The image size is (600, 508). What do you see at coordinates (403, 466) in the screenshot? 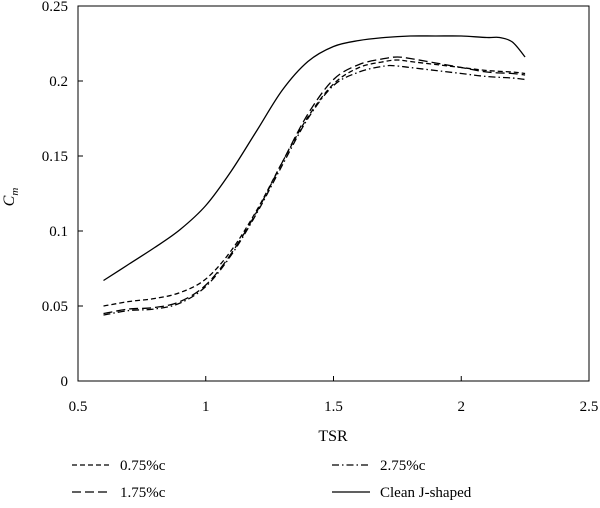
I see `legend-label-3: 2.75%c` at bounding box center [403, 466].